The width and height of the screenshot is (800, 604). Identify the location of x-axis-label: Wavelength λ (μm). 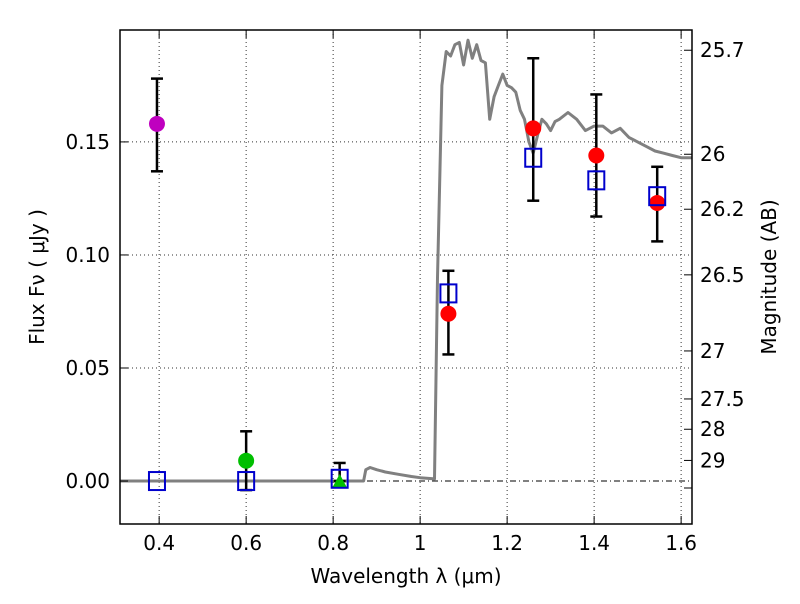
(405, 576).